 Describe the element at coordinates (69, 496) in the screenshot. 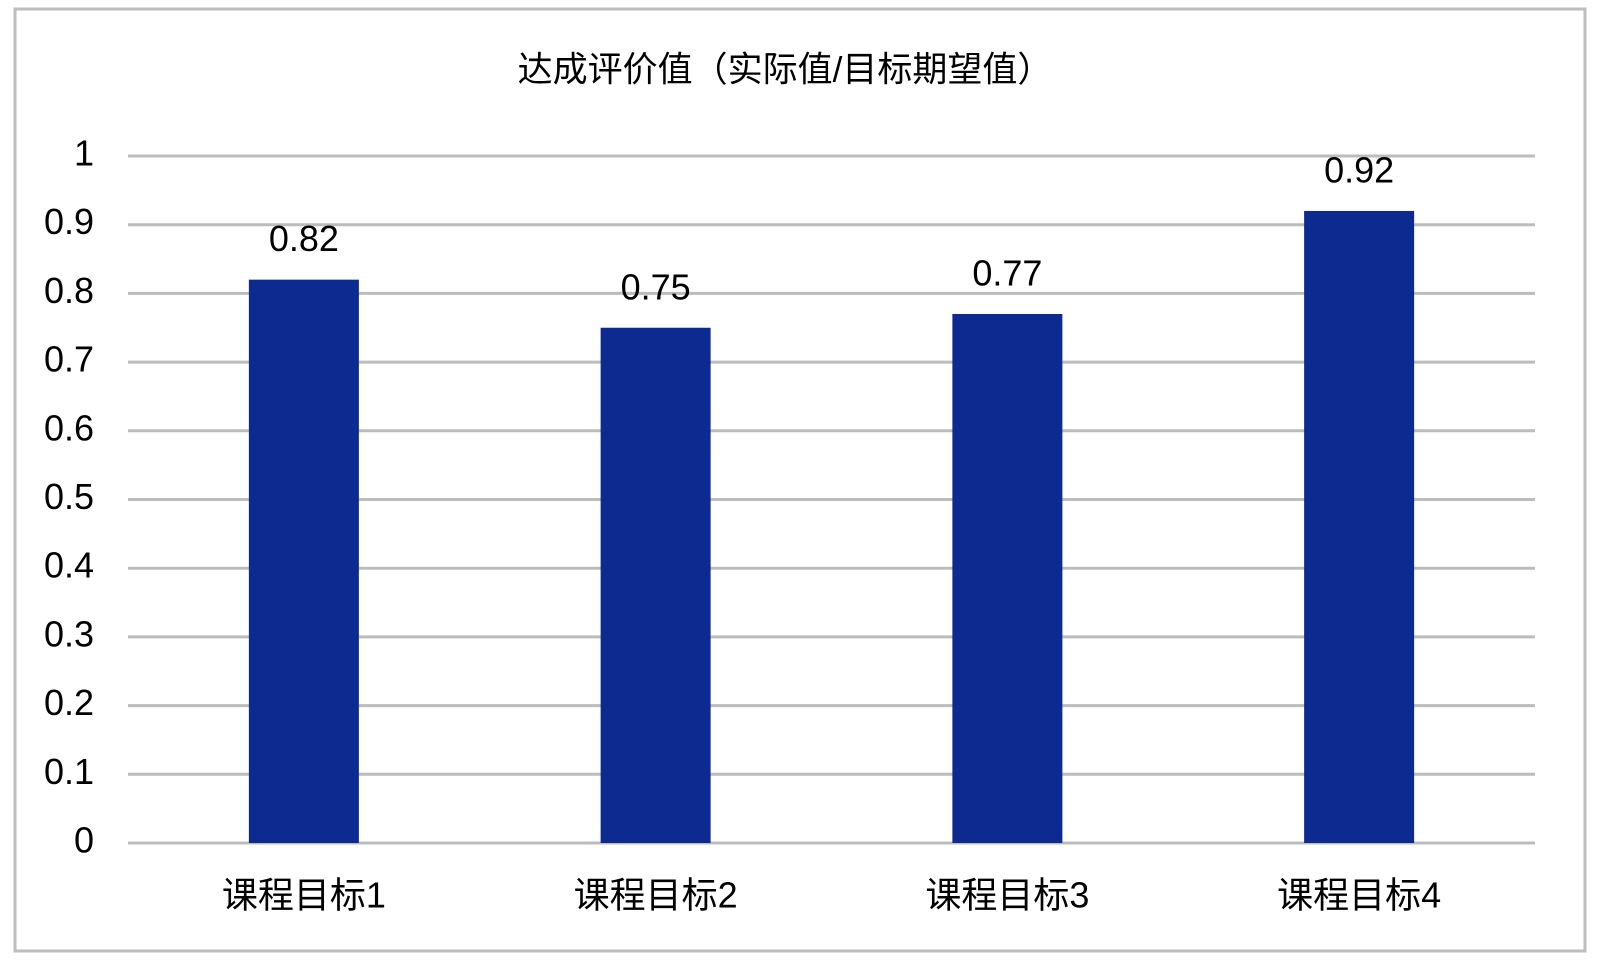

I see `y-tick-label: 0.5` at that location.